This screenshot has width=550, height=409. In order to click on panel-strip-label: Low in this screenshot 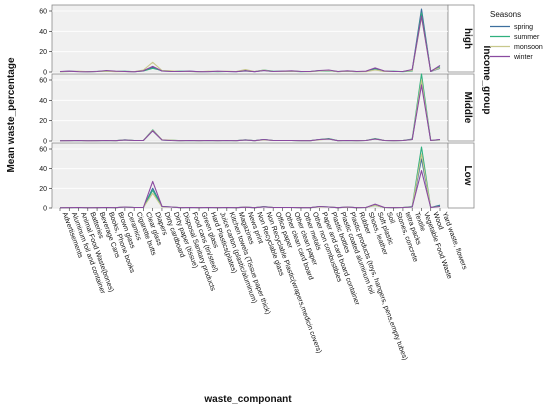, I will do `click(467, 176)`.